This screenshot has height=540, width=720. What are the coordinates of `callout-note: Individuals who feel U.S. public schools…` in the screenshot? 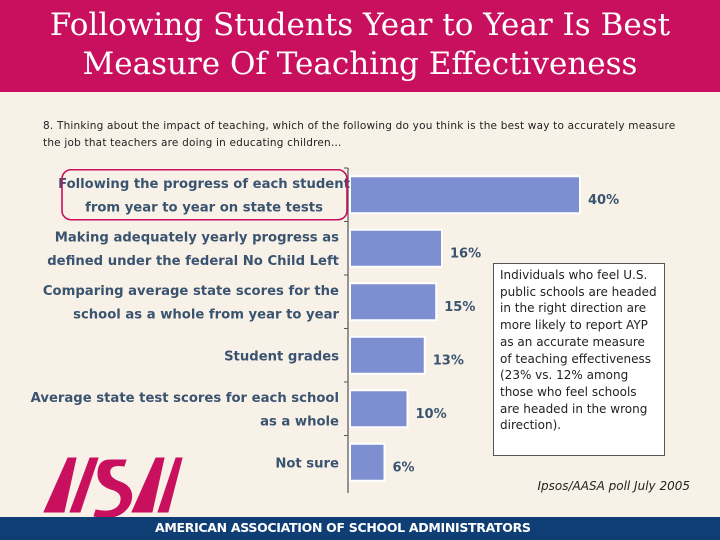 It's located at (579, 359).